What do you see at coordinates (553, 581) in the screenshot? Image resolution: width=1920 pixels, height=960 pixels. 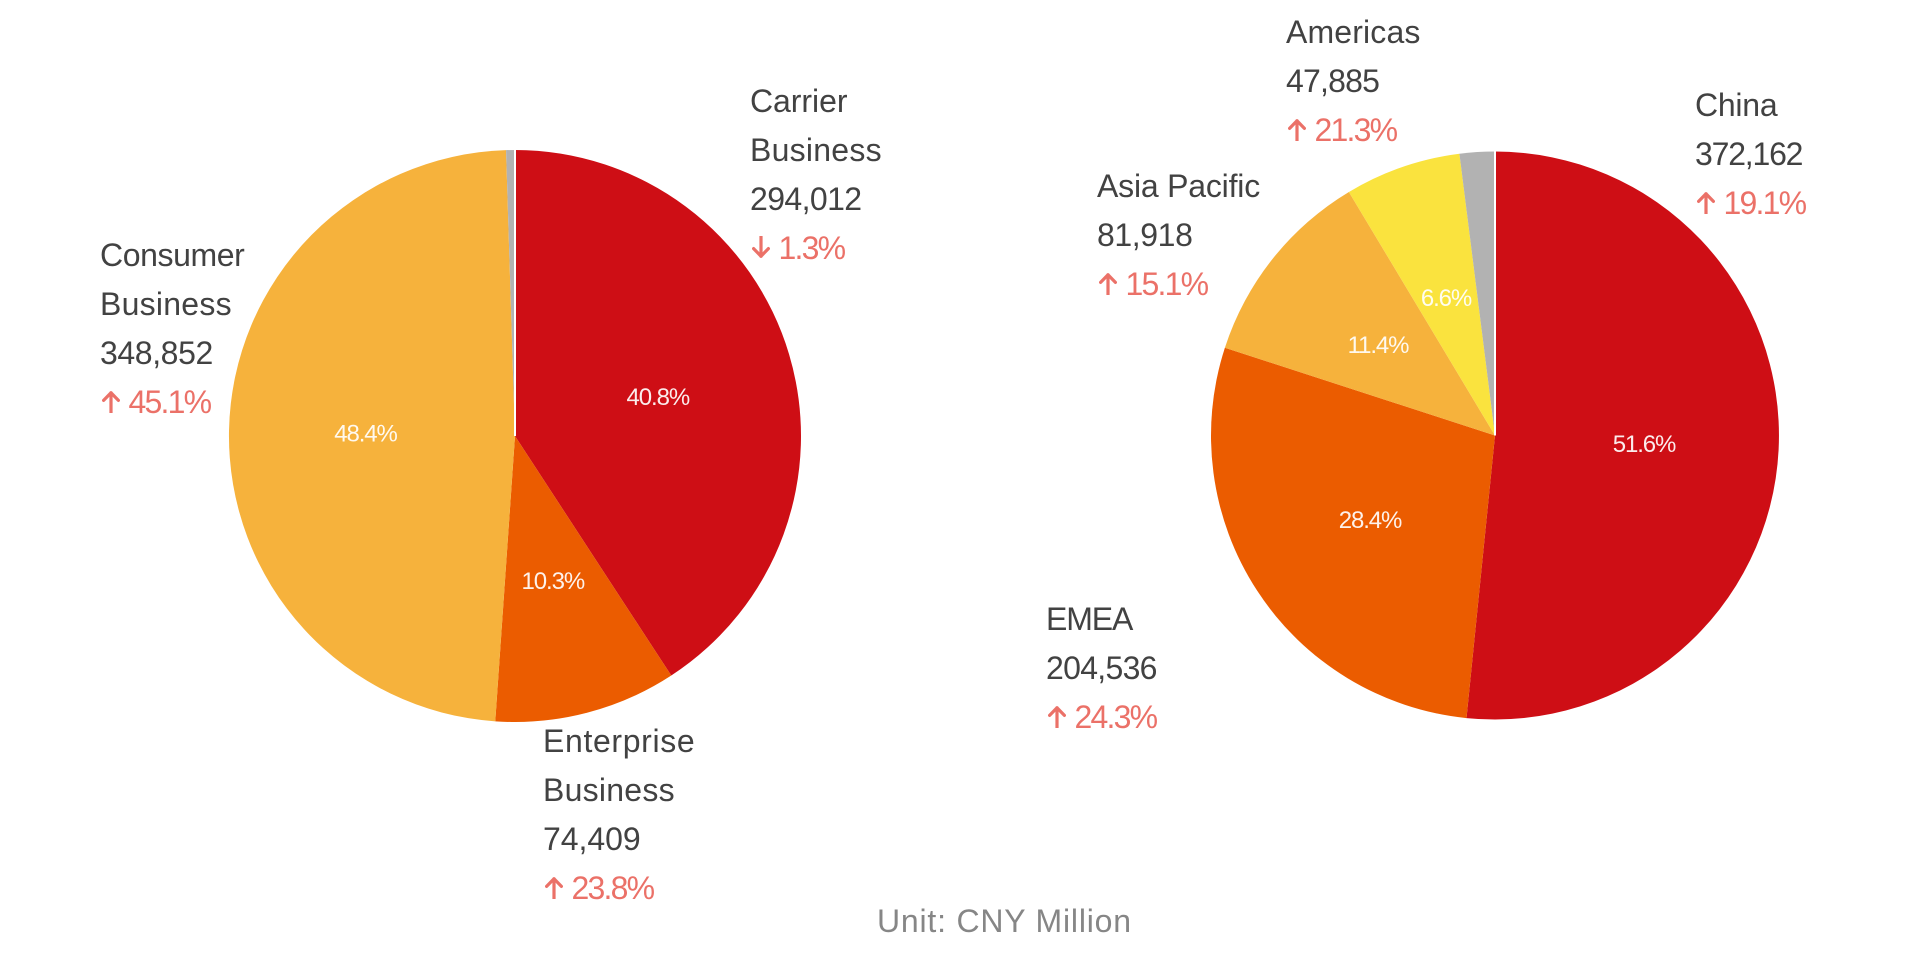 I see `svg-text: 10.3%` at bounding box center [553, 581].